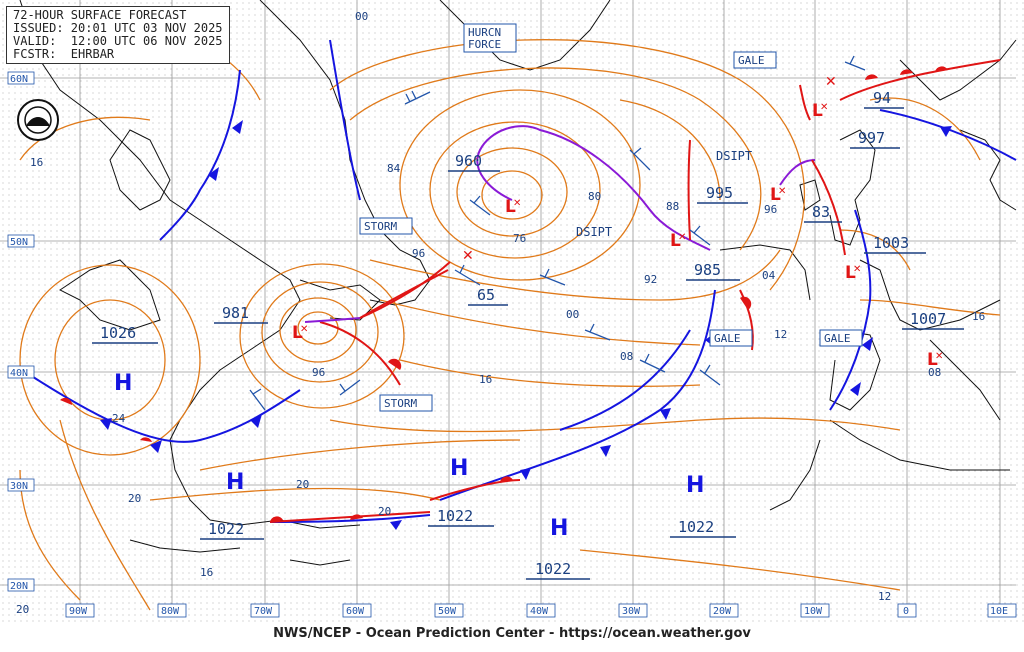  Describe the element at coordinates (484, 44) in the screenshot. I see `svg-text: FORCE` at that location.